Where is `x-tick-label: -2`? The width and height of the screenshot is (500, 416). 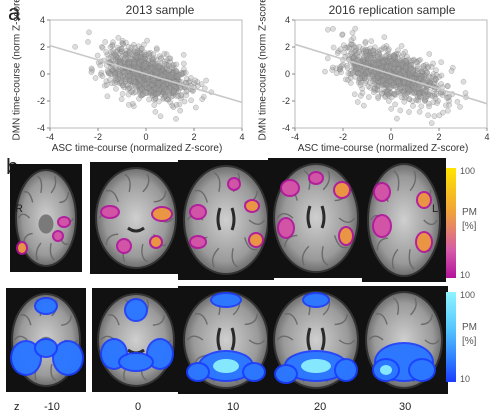 x-tick-label: -2 is located at coordinates (343, 137).